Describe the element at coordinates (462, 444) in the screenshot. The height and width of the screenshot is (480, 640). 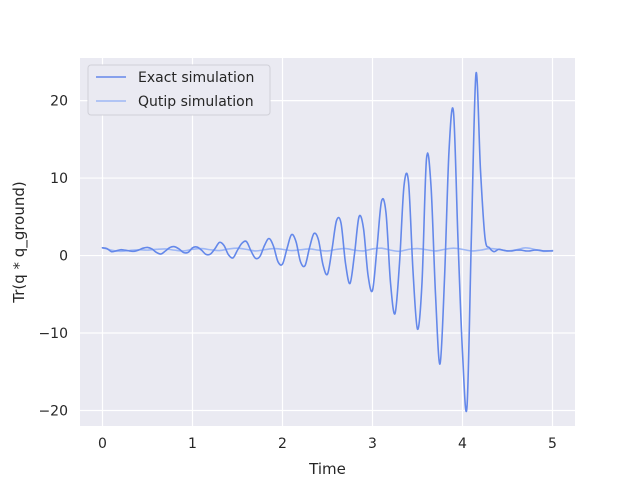
I see `x-tick-label: 4` at that location.